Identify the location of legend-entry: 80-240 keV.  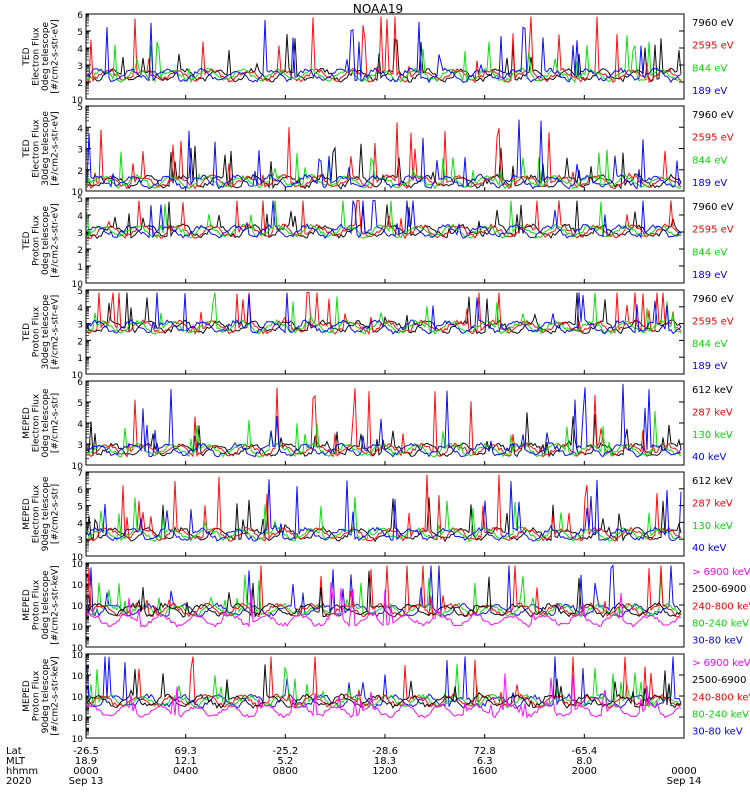
(720, 623).